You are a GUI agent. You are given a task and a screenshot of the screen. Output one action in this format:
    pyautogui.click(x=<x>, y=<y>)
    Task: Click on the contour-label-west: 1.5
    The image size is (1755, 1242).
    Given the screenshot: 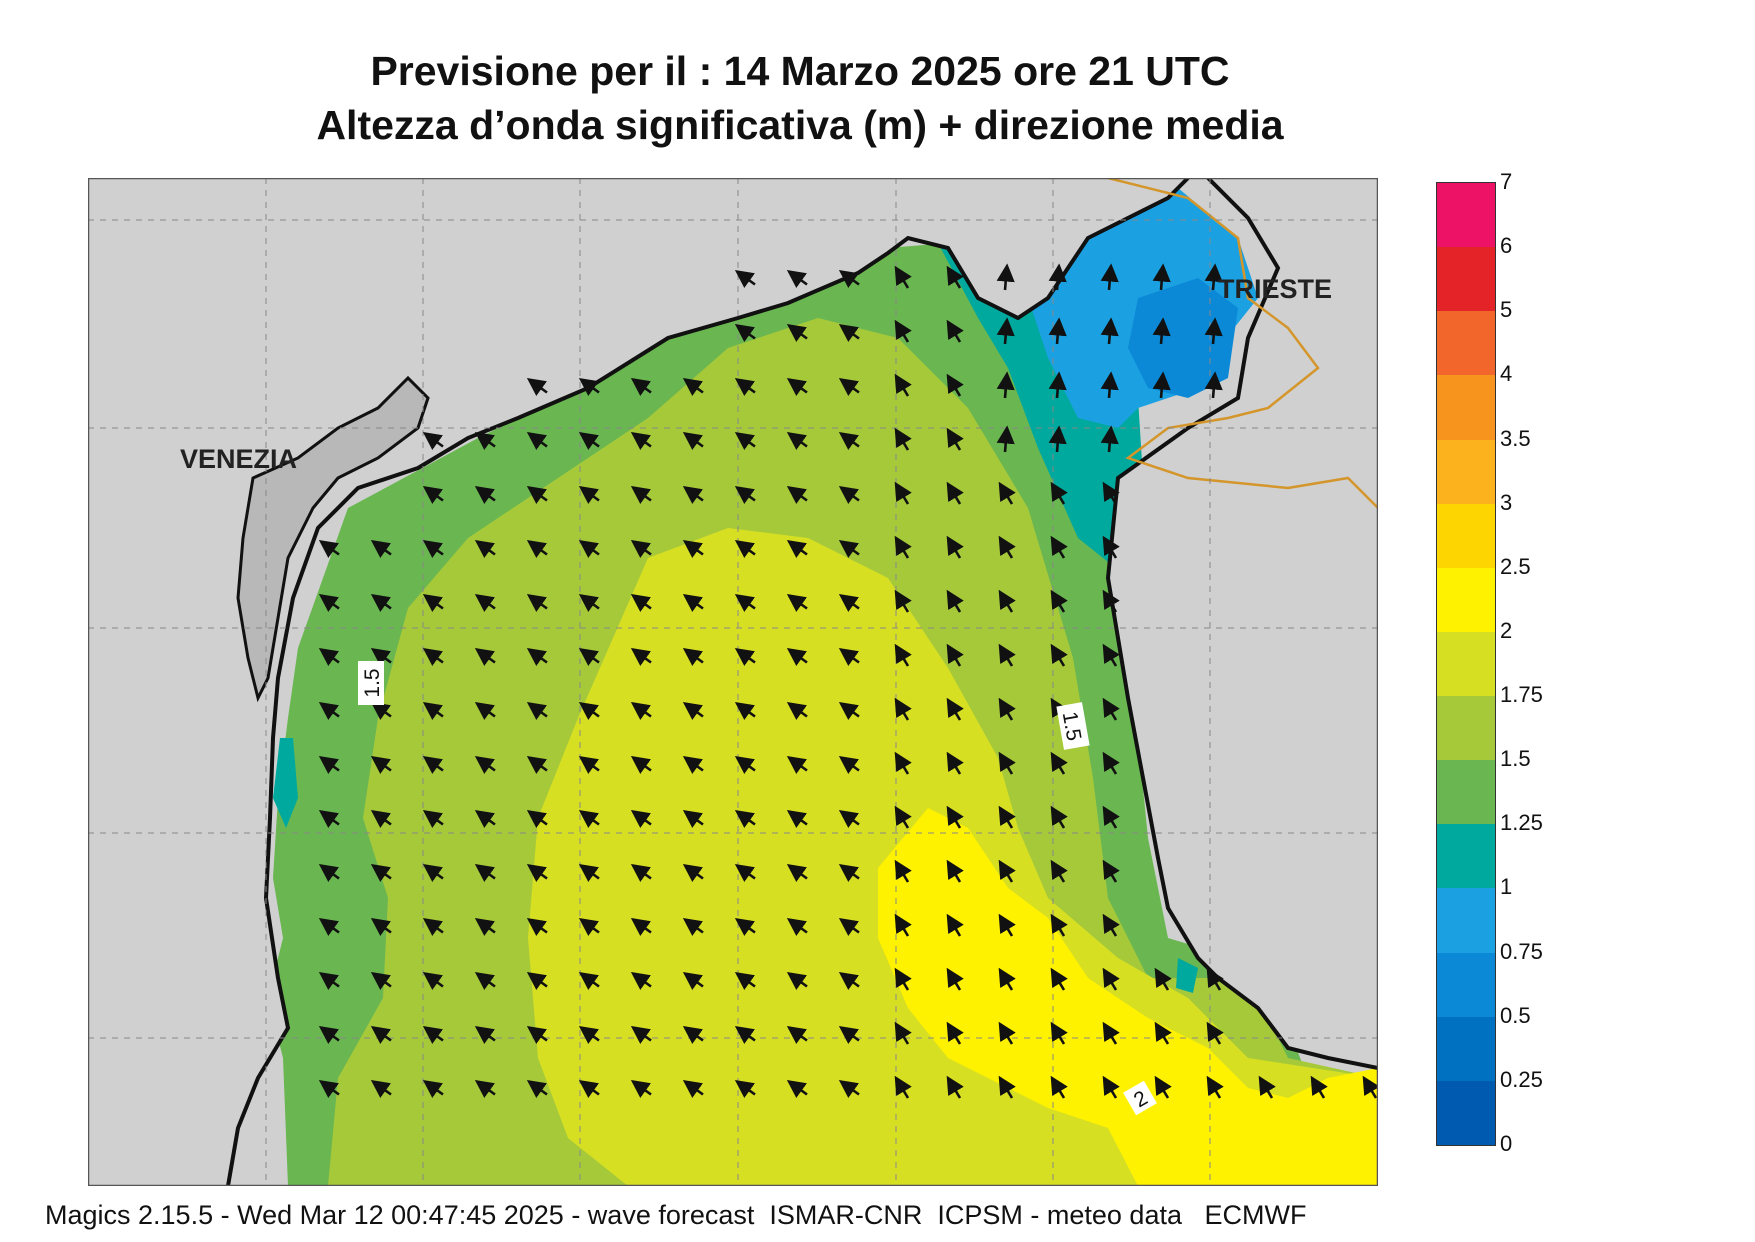 What is the action you would take?
    pyautogui.click(x=371, y=683)
    